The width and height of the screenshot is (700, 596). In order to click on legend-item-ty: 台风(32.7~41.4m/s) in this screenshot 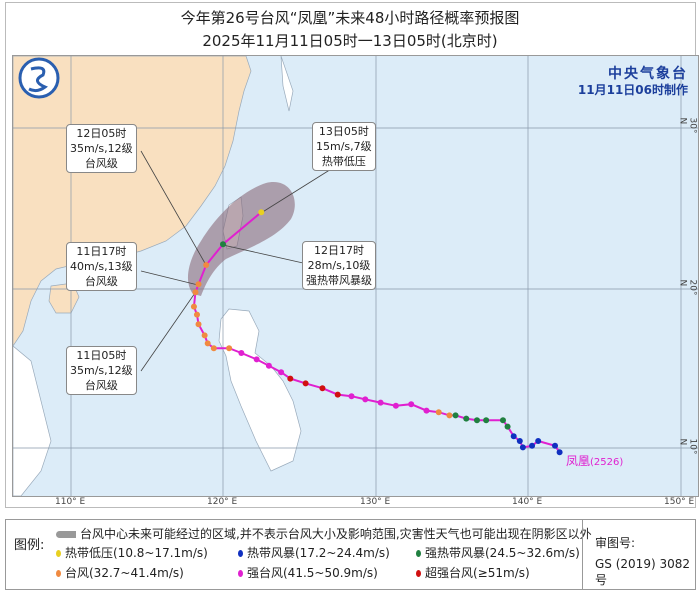, I will do `click(120, 572)`.